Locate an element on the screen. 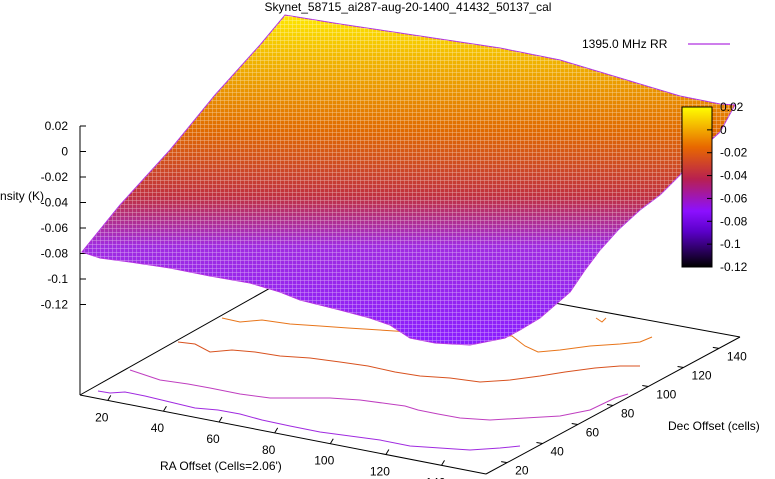 This screenshot has height=479, width=775. colorbar-tick-label: -0.1 is located at coordinates (730, 244).